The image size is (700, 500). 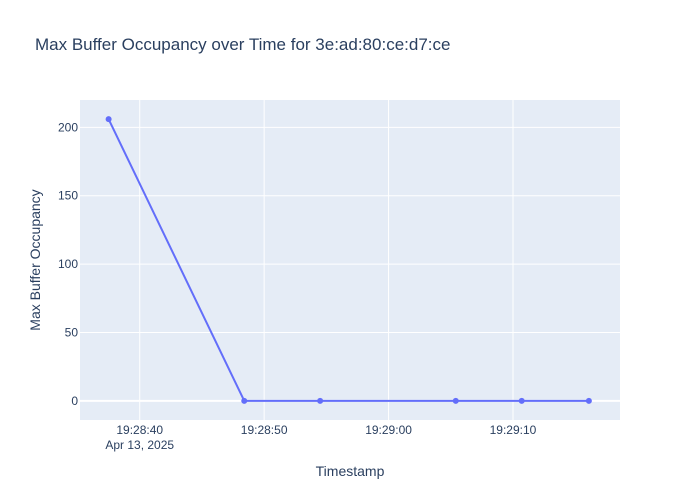 What do you see at coordinates (139, 430) in the screenshot?
I see `x-tick-label: 19:28:40` at bounding box center [139, 430].